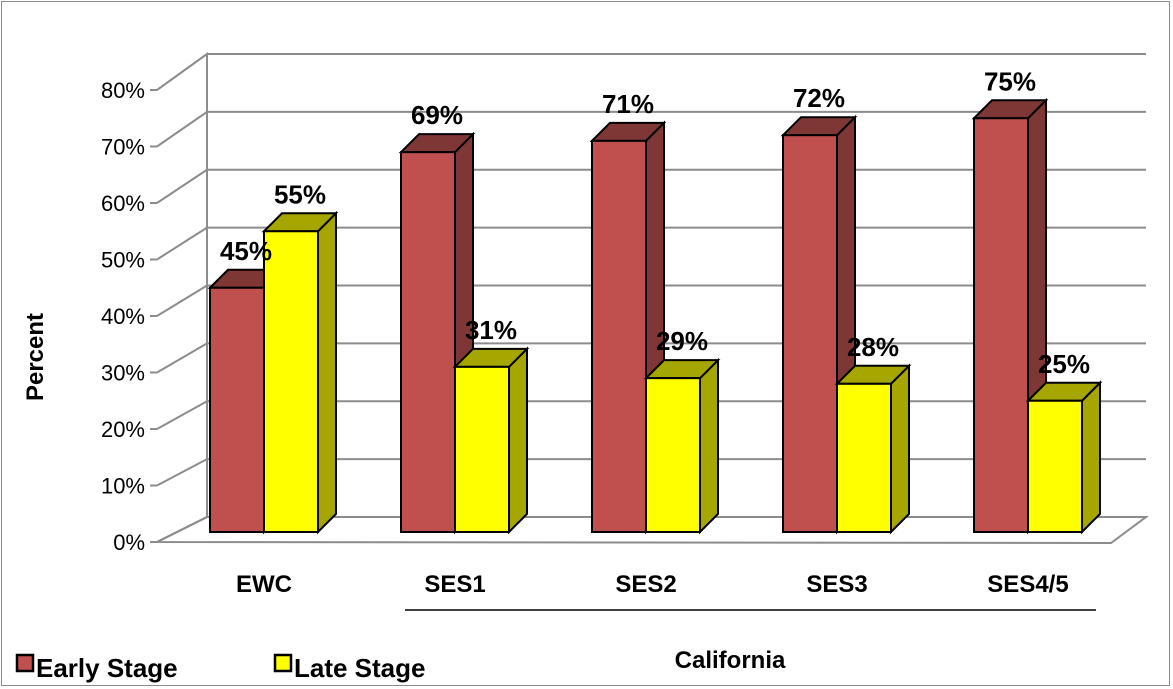 This screenshot has height=689, width=1173. Describe the element at coordinates (264, 584) in the screenshot. I see `x-category-label: EWC` at that location.